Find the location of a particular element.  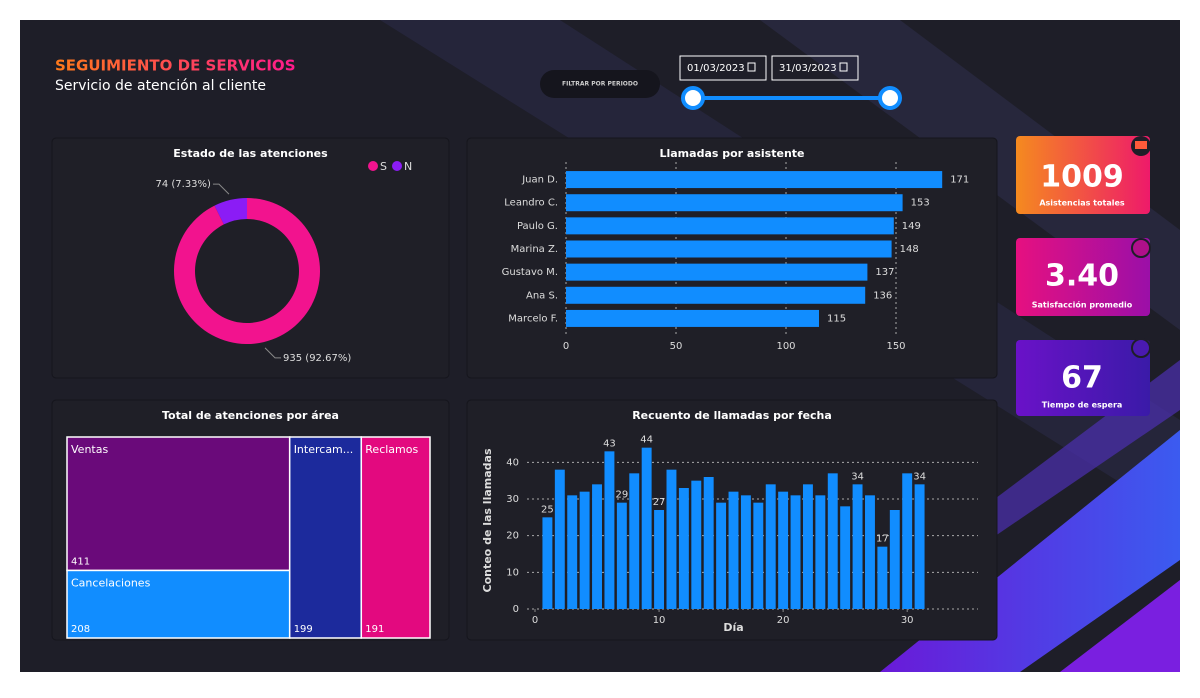

y-tick-label: Marina Z. is located at coordinates (534, 249).